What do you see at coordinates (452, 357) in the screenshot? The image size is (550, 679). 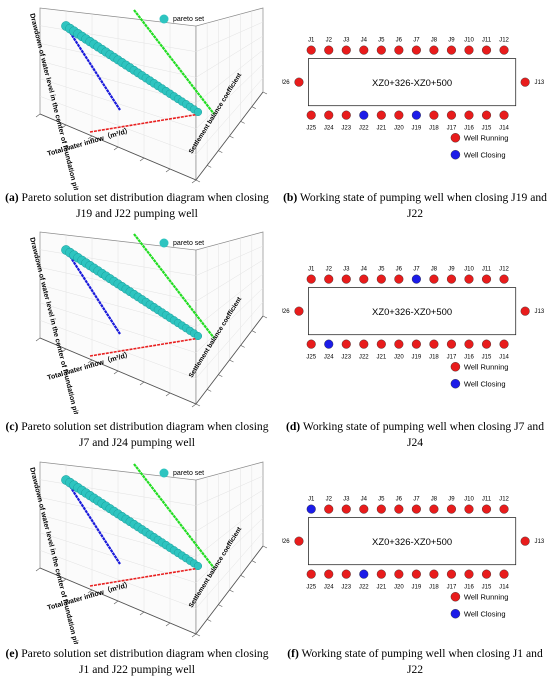 I see `well-label: J17` at bounding box center [452, 357].